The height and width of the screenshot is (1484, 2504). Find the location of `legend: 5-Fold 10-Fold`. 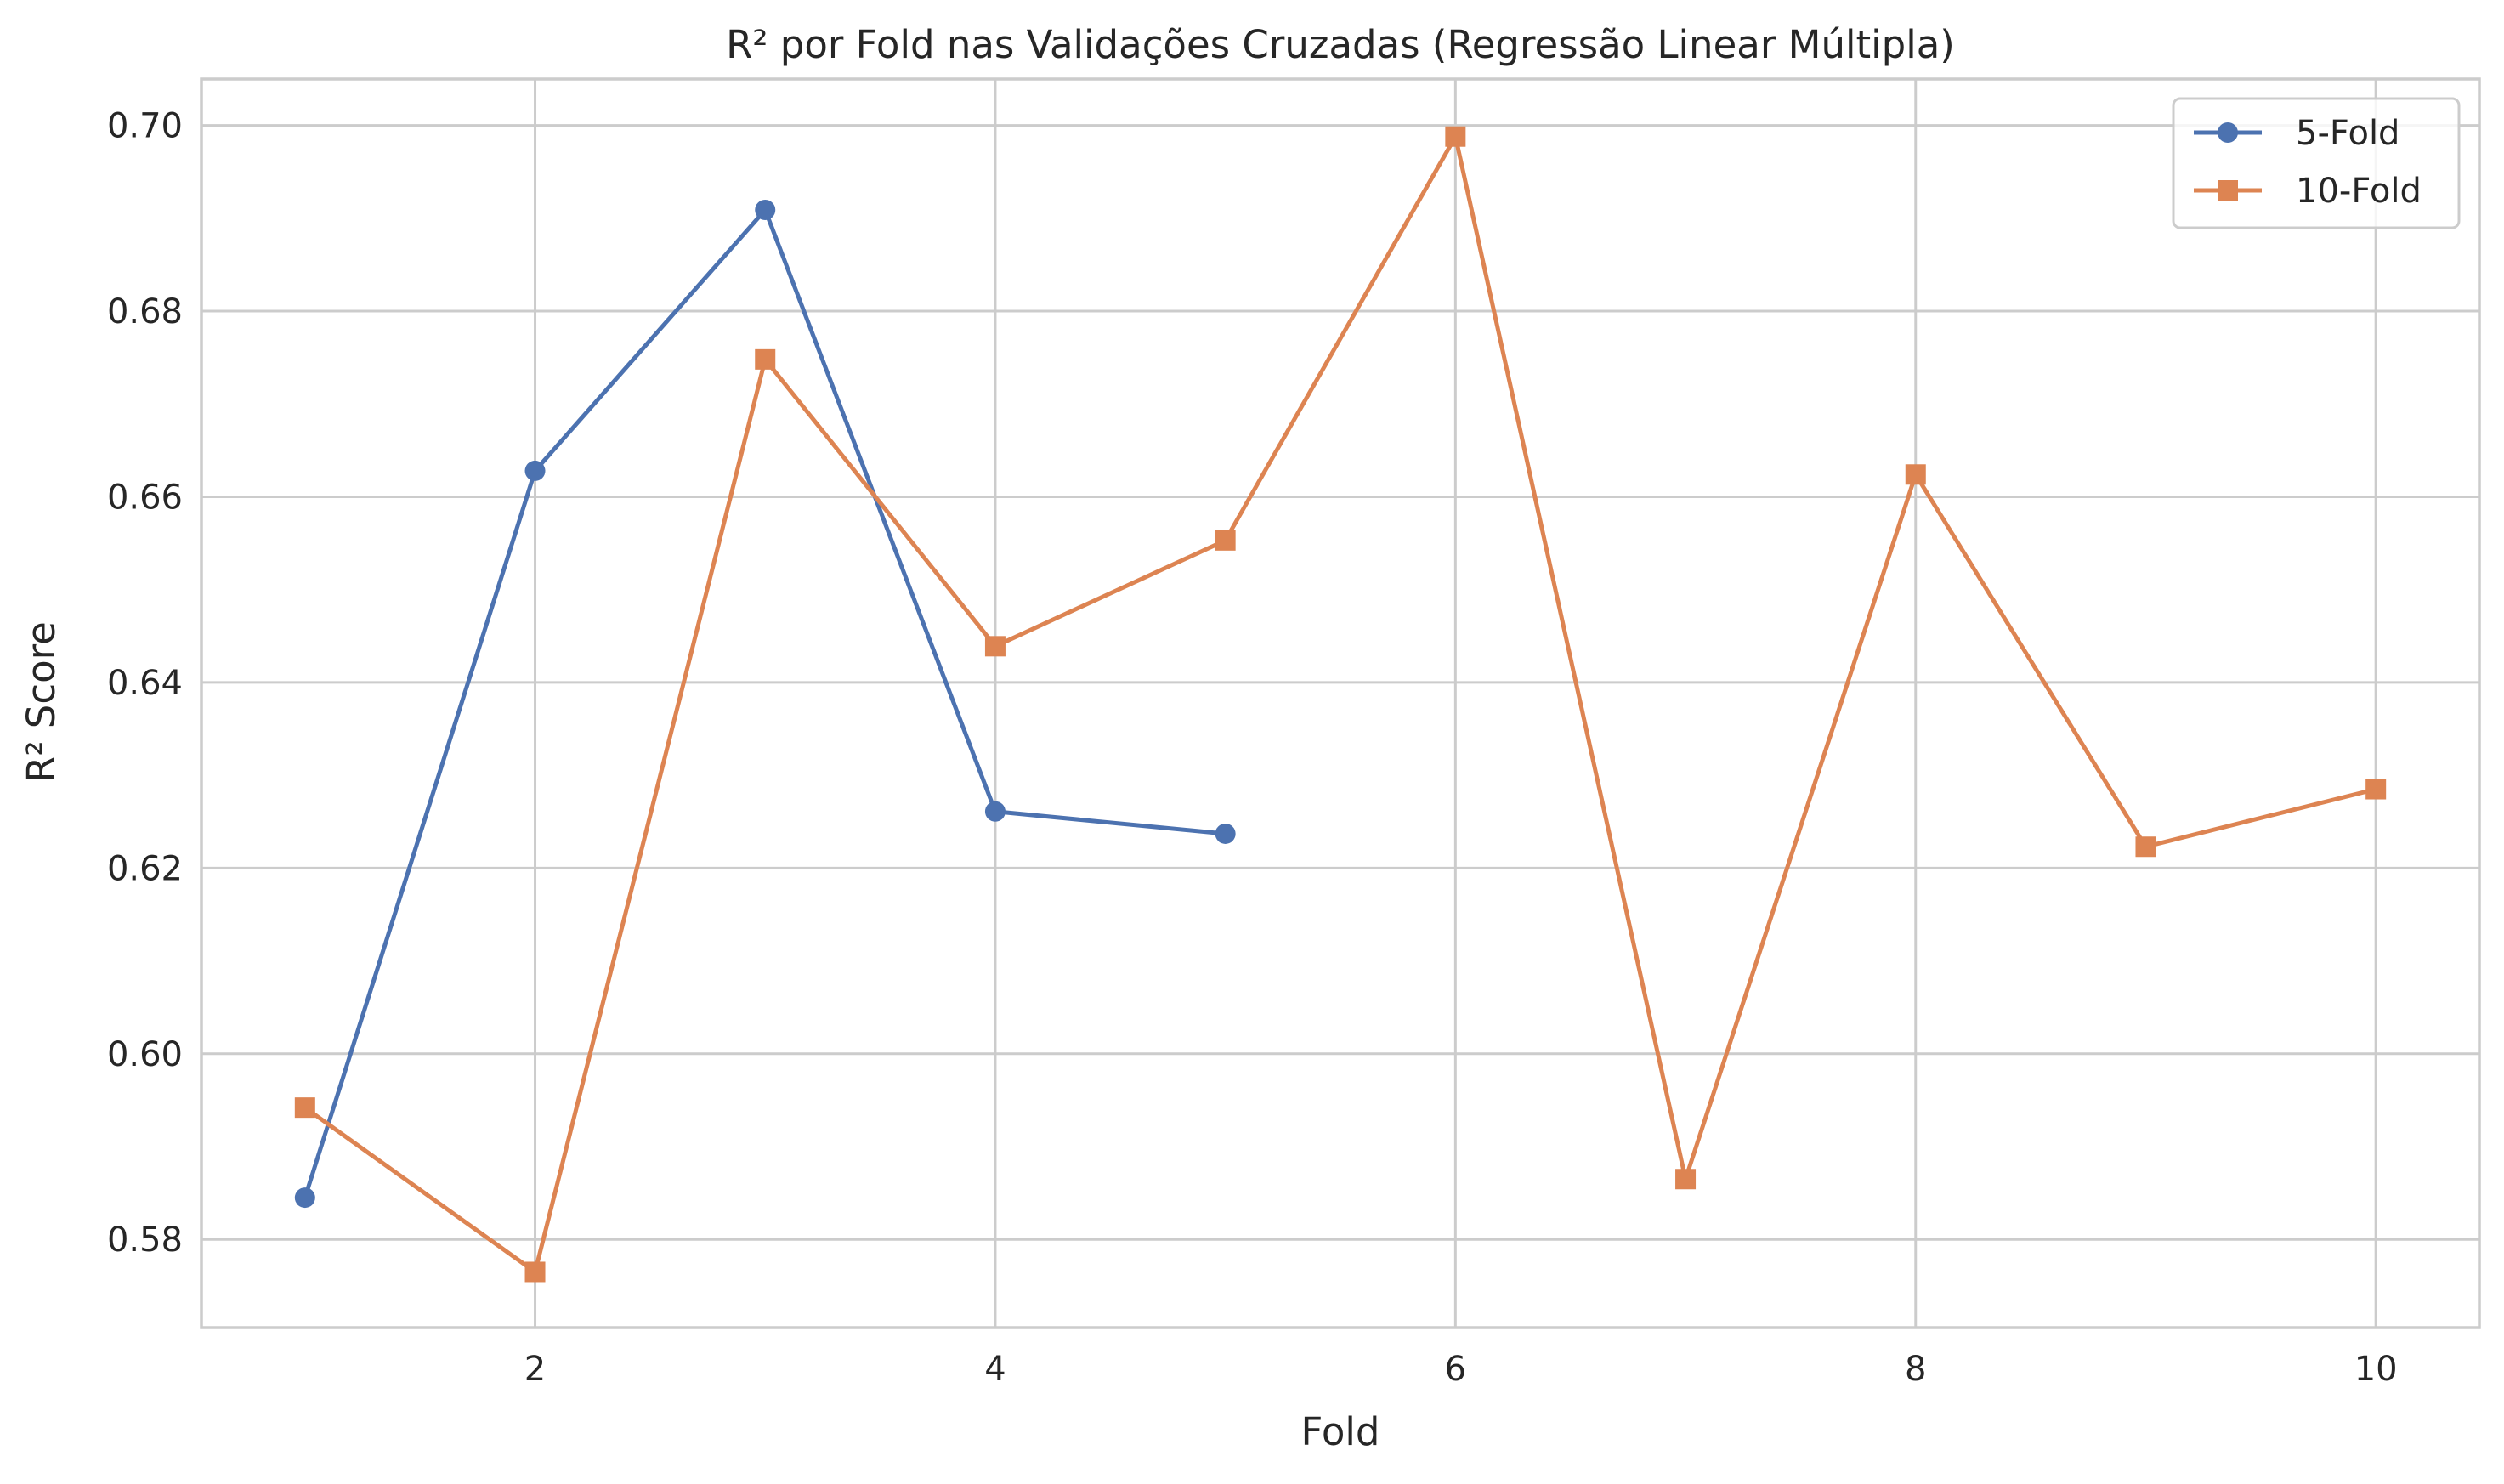

legend: 5-Fold 10-Fold is located at coordinates (2316, 163).